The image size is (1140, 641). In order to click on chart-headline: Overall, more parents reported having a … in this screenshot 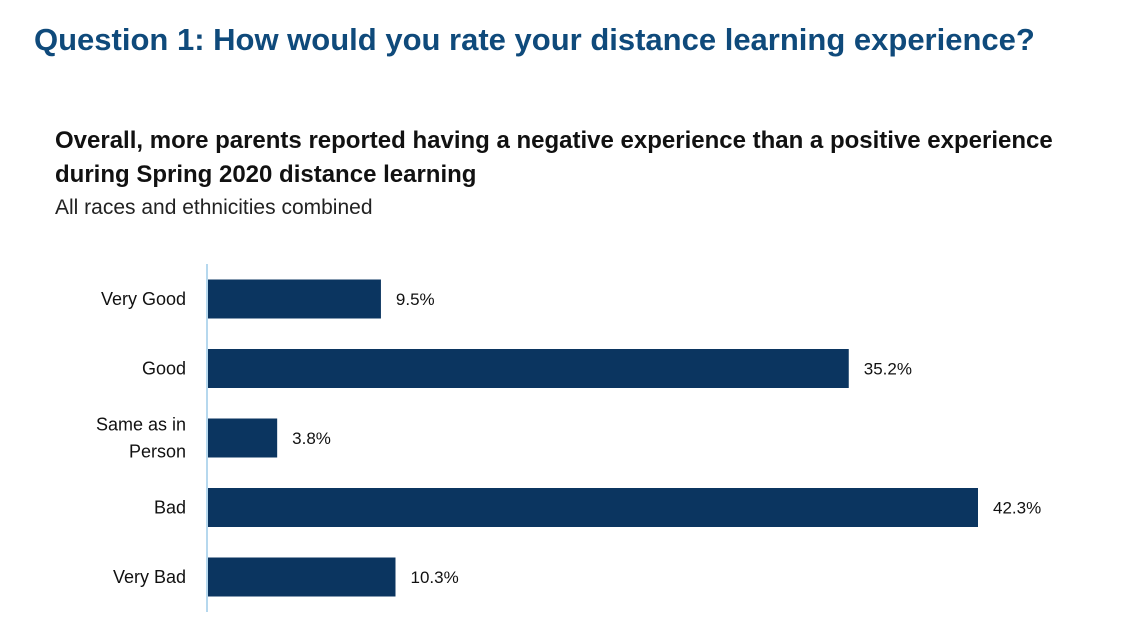, I will do `click(554, 157)`.